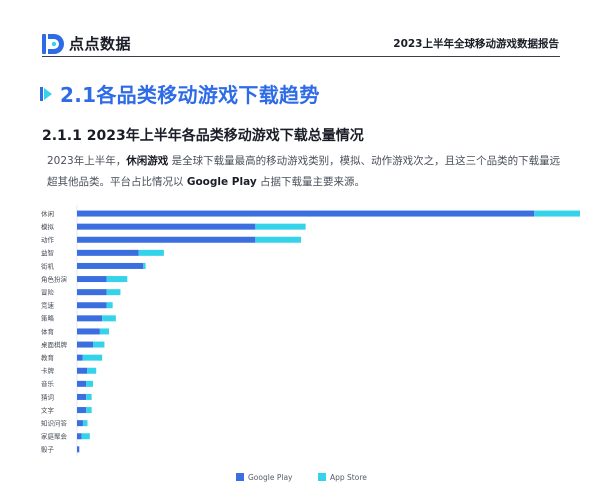 This screenshot has width=600, height=499. I want to click on category-label: 街机, so click(48, 265).